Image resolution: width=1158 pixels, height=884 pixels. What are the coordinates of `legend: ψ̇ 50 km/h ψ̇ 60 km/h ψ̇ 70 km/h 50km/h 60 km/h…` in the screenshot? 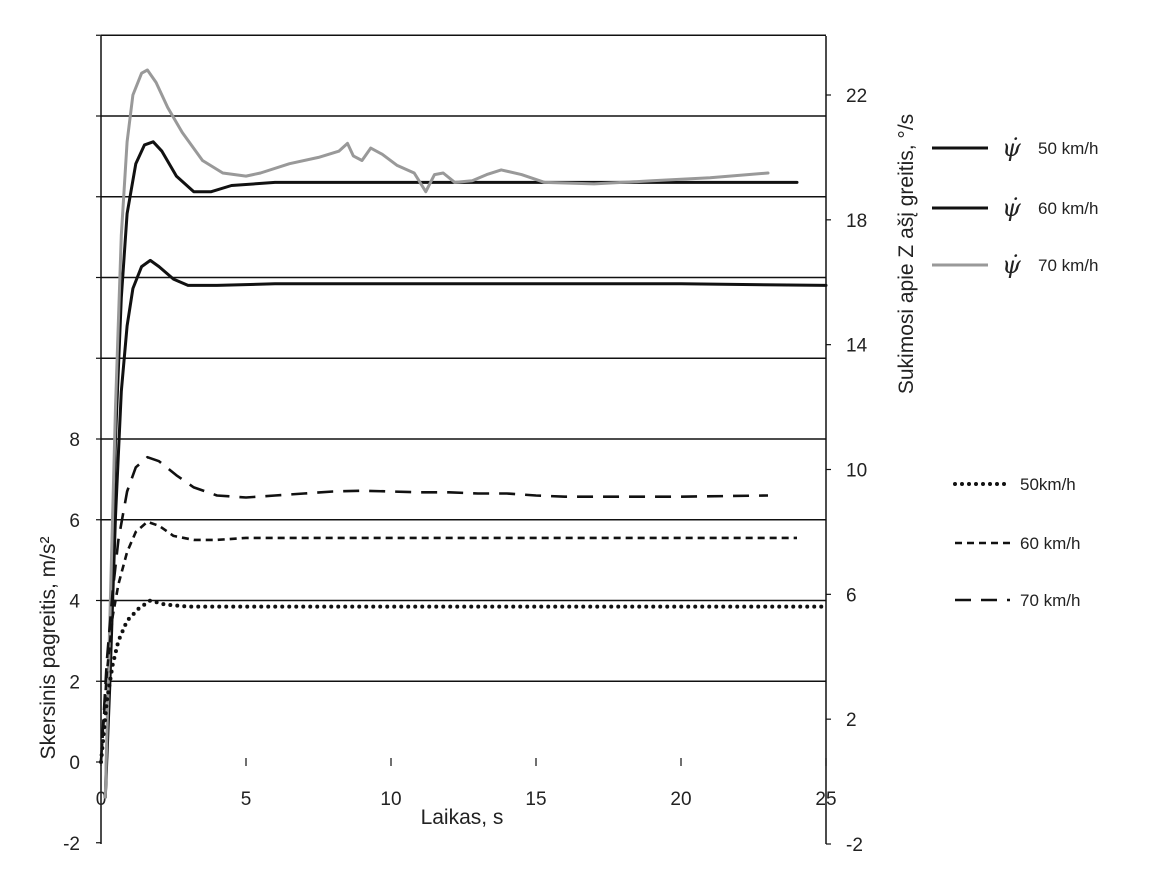 It's located at (1015, 372).